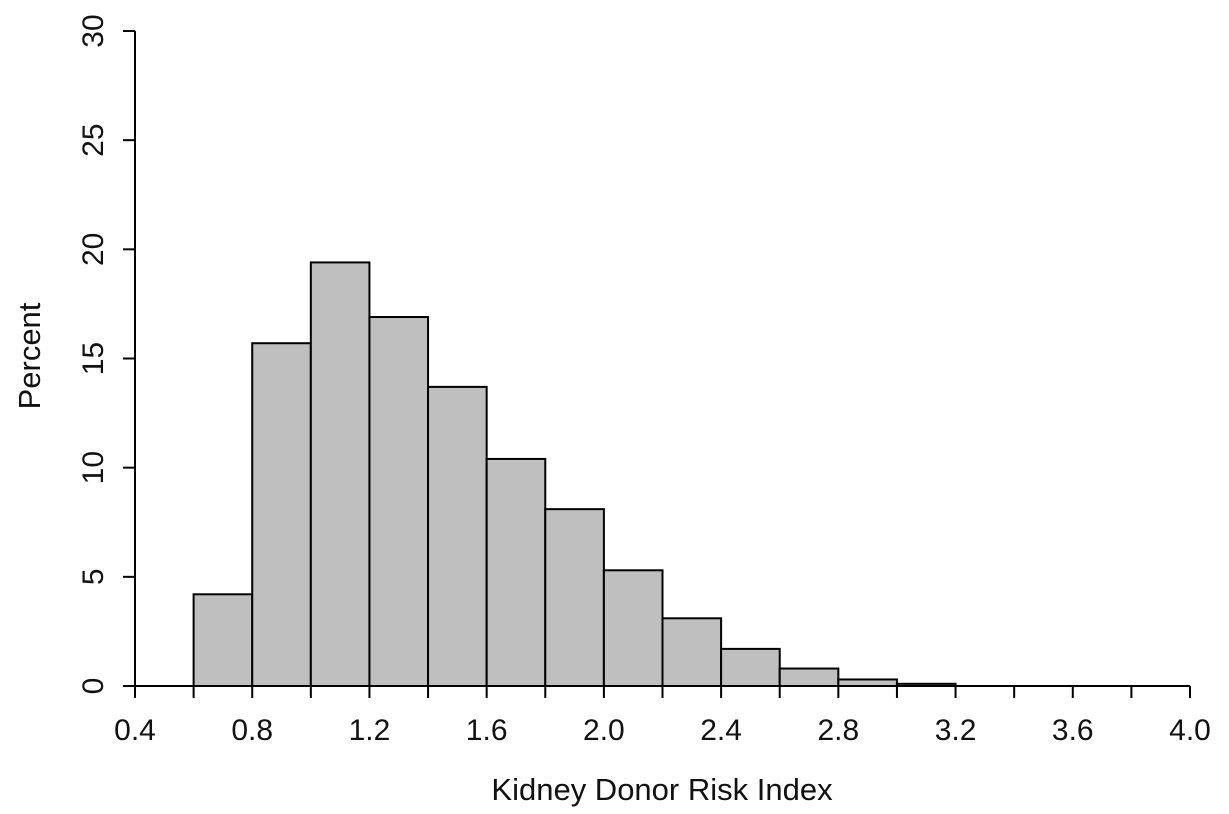 This screenshot has width=1229, height=814. I want to click on x-tick-label-2: 1.2, so click(370, 730).